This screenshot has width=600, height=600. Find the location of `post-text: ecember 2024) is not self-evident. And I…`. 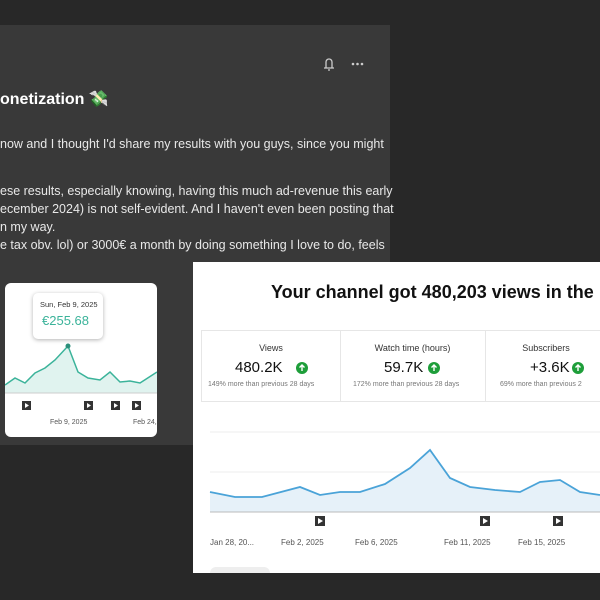

post-text: ecember 2024) is not self-evident. And I… is located at coordinates (197, 209).